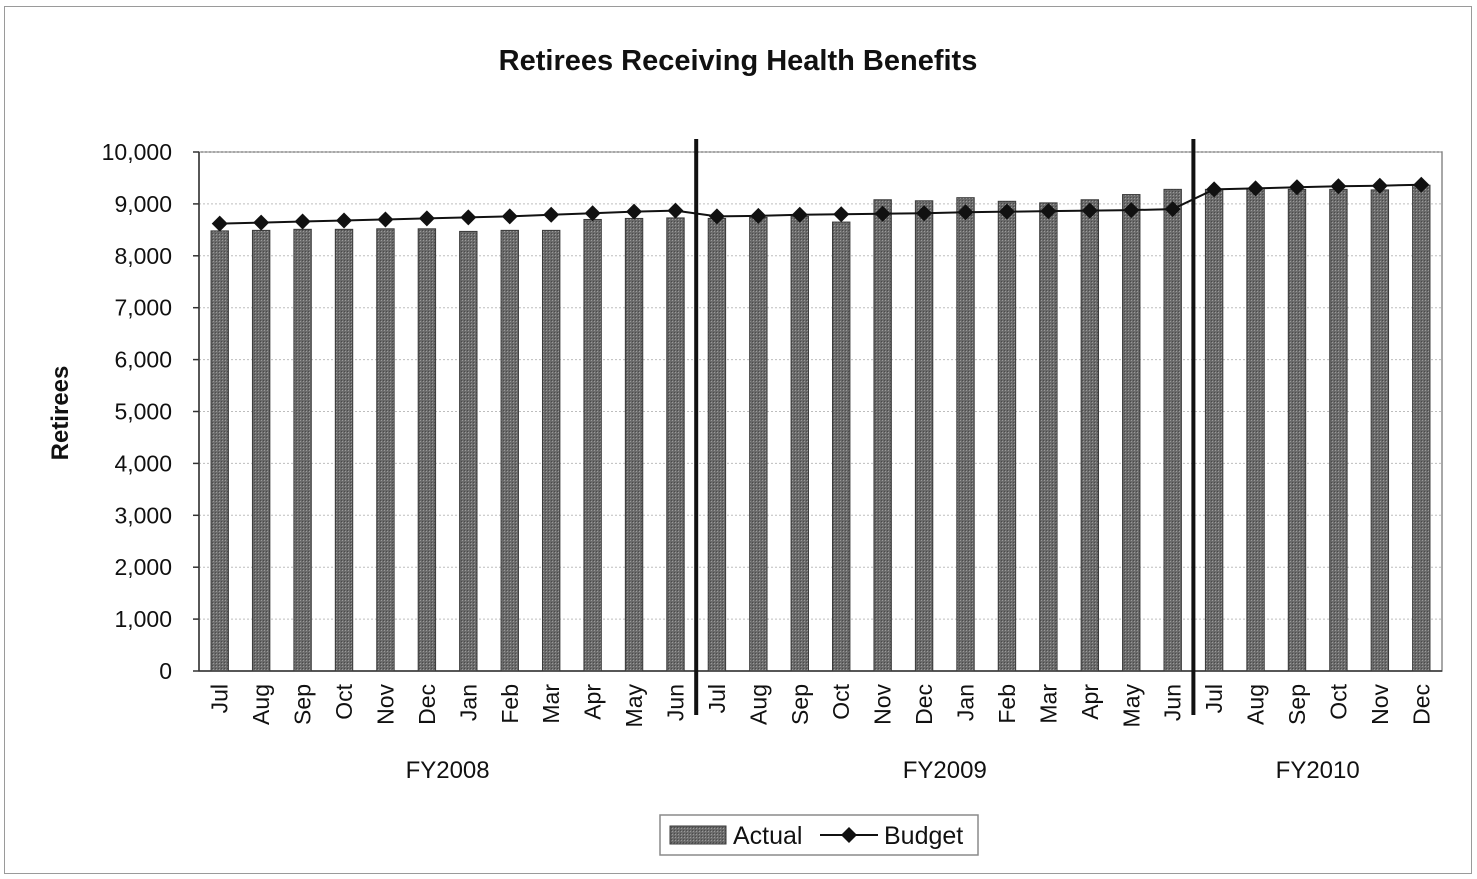  I want to click on legend: Actual Budget, so click(819, 835).